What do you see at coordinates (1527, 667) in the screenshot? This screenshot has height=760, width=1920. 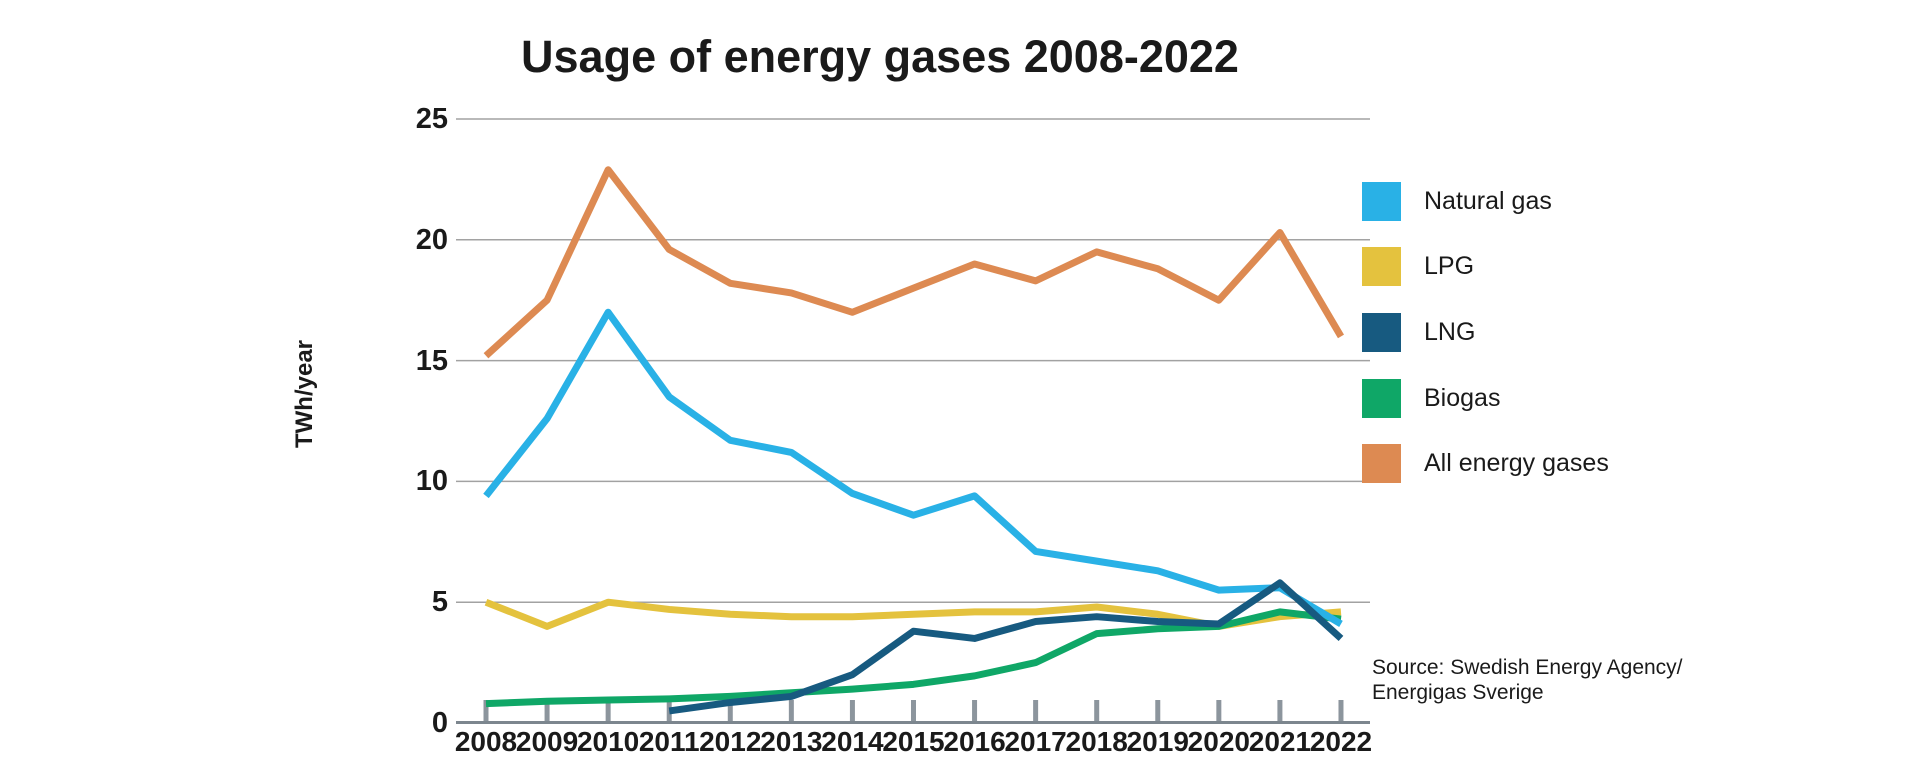 I see `source-line-1: Source: Swedish Energy Agency/` at bounding box center [1527, 667].